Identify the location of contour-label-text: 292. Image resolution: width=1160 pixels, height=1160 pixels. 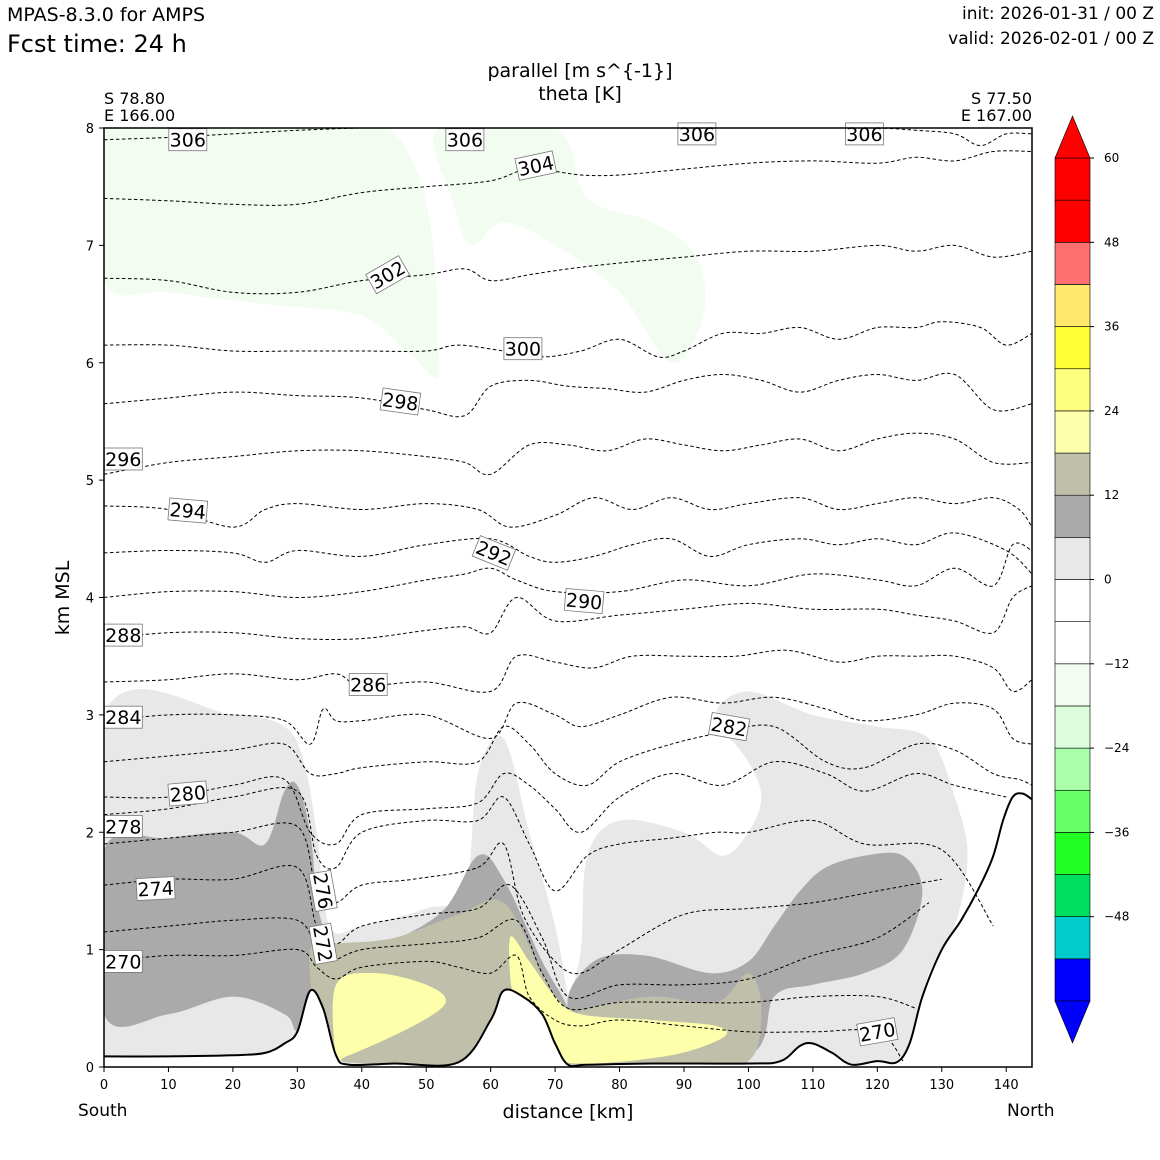
(494, 554).